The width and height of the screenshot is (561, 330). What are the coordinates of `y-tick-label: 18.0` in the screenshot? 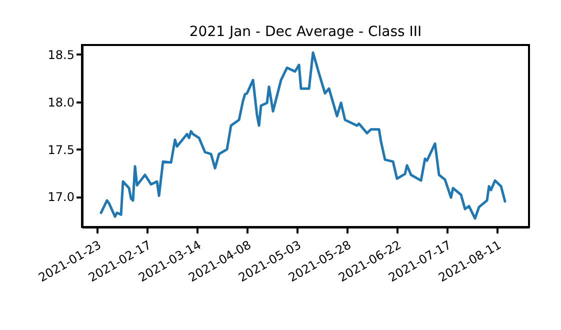 It's located at (61, 102).